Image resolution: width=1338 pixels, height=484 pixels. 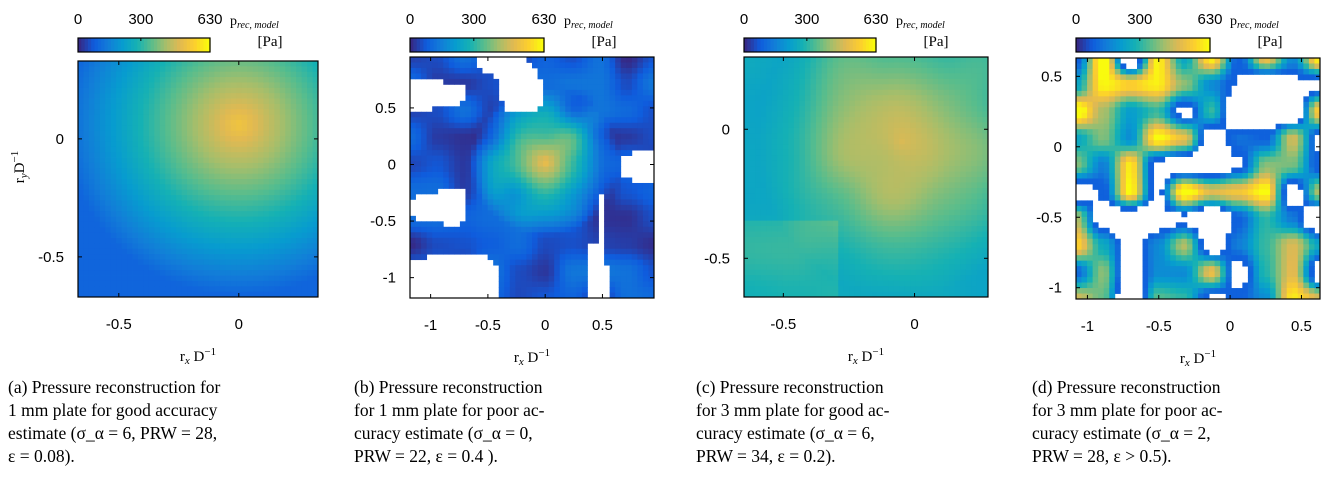 What do you see at coordinates (178, 32) in the screenshot?
I see `colorbar: 0 300 630 prec, model[Pa]` at bounding box center [178, 32].